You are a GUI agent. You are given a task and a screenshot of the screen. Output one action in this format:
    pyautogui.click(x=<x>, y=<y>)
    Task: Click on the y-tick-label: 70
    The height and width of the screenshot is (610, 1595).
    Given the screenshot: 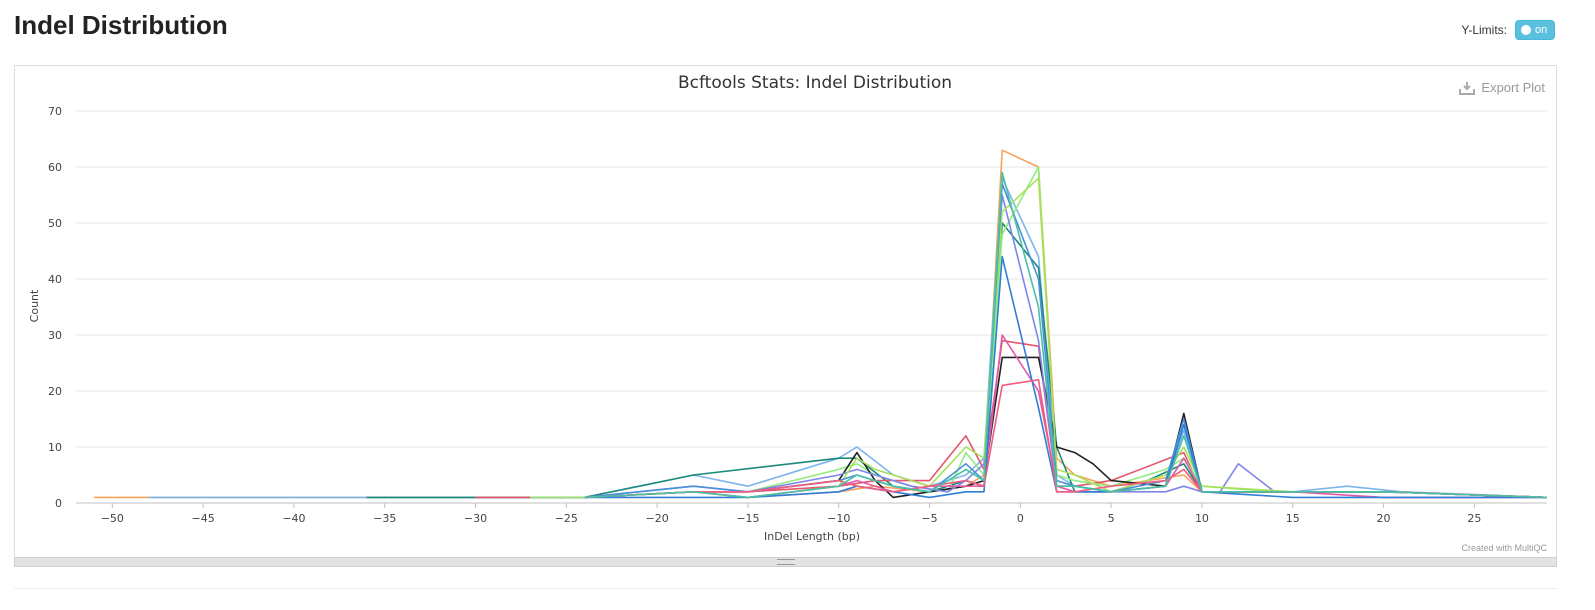 What is the action you would take?
    pyautogui.click(x=55, y=111)
    